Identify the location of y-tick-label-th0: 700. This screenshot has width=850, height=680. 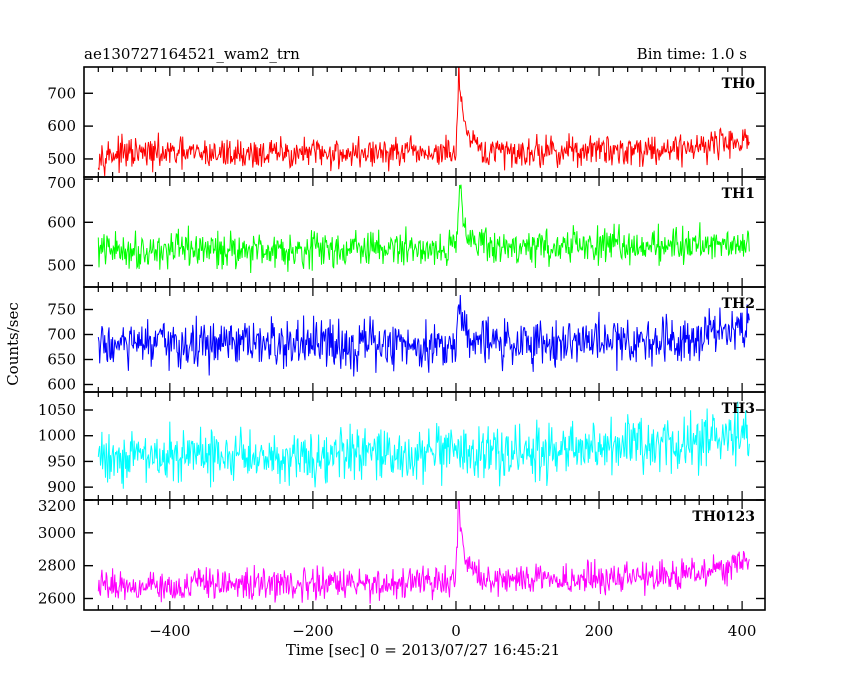
(61, 93).